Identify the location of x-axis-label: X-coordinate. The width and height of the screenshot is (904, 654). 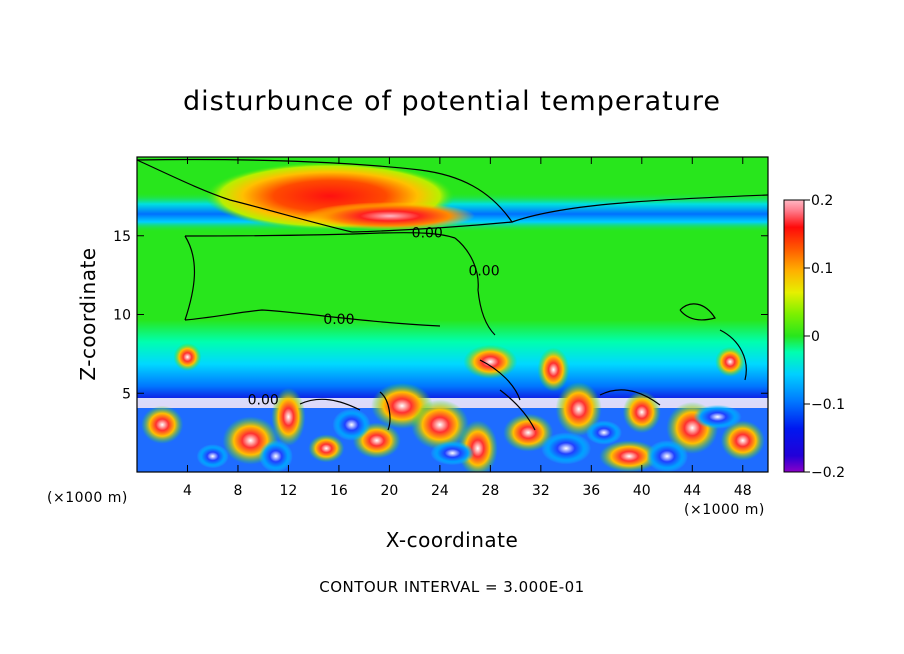
(452, 540).